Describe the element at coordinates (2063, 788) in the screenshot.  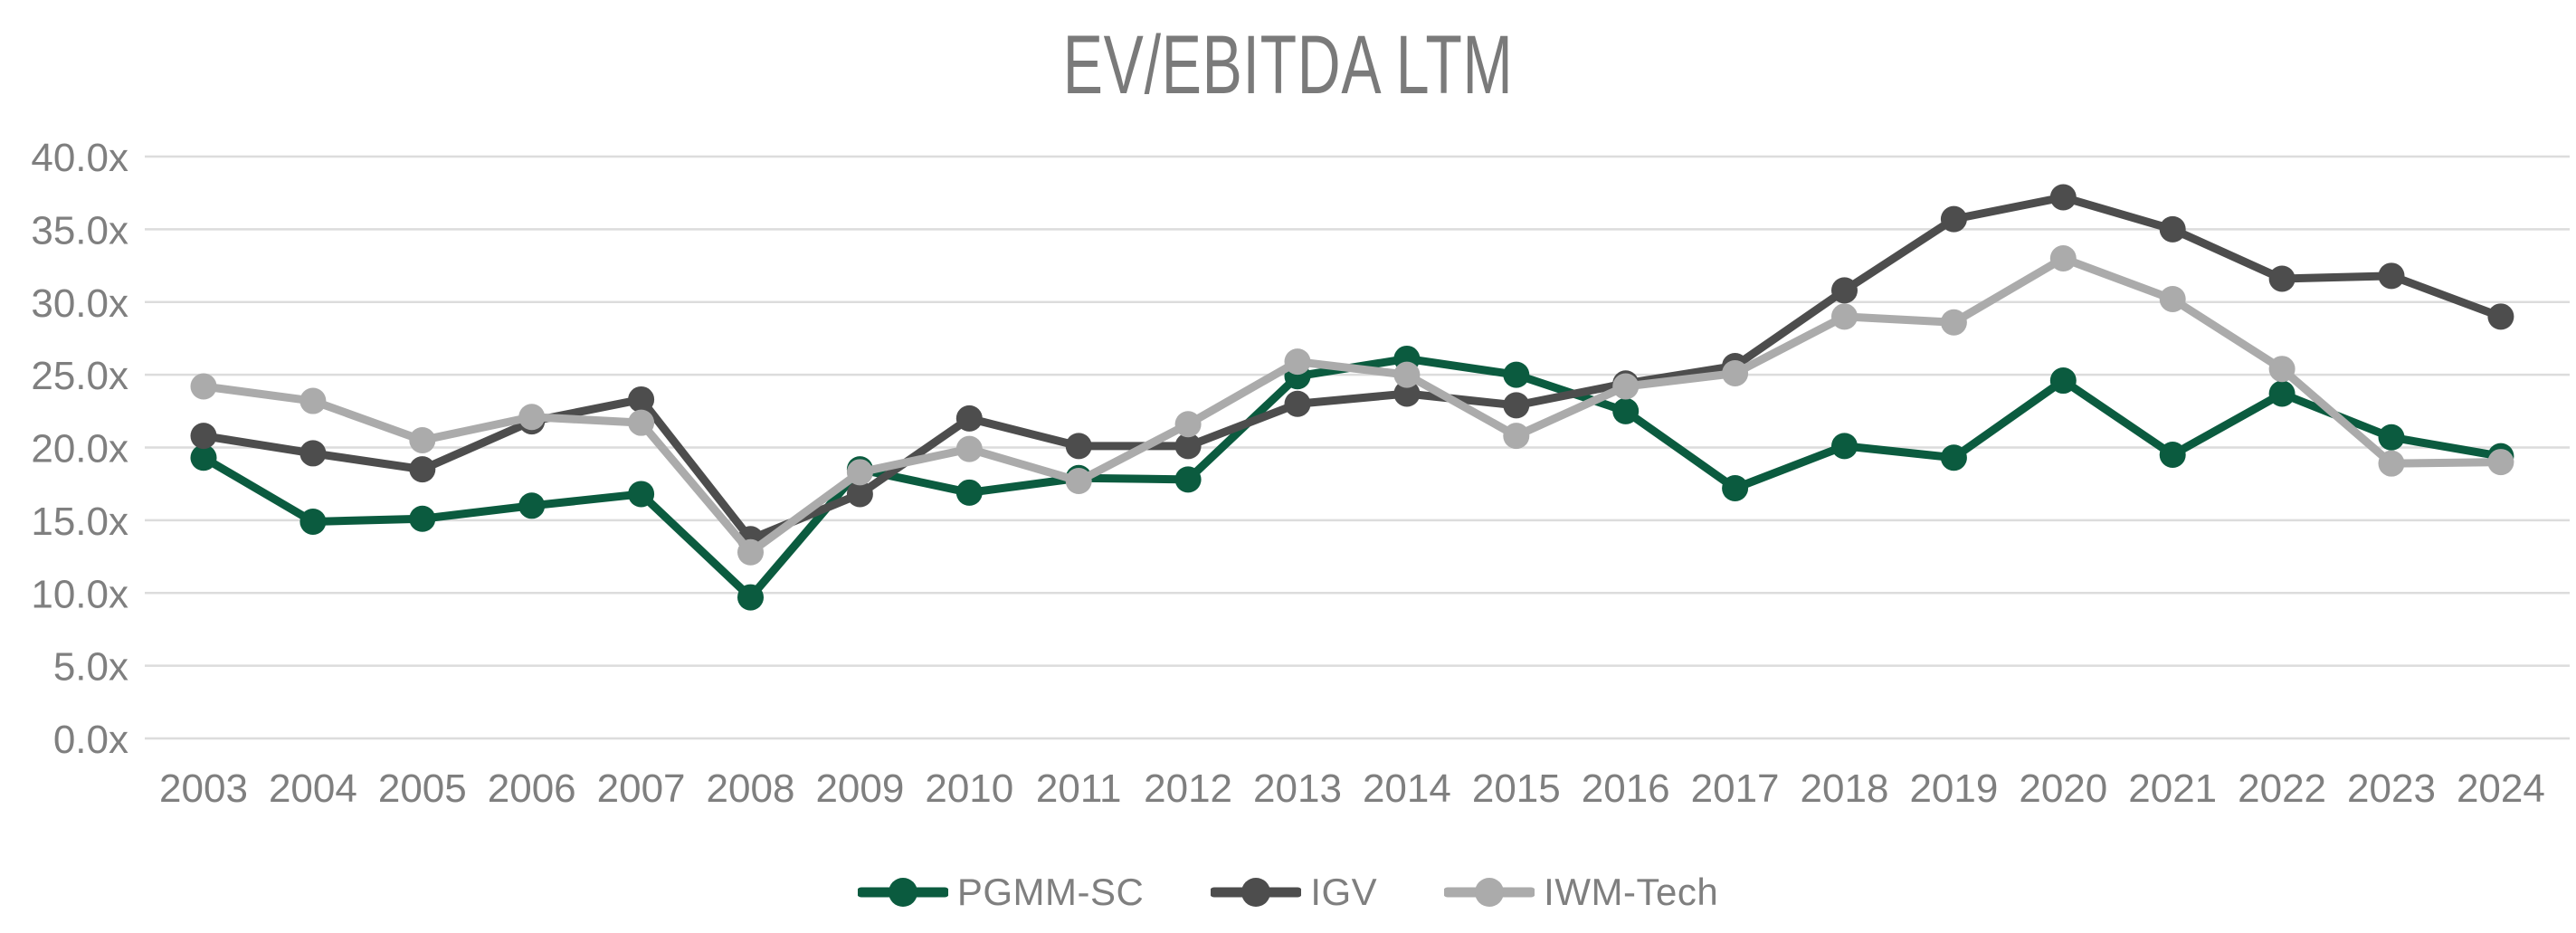
I see `x-axis-tick-label: 2020` at that location.